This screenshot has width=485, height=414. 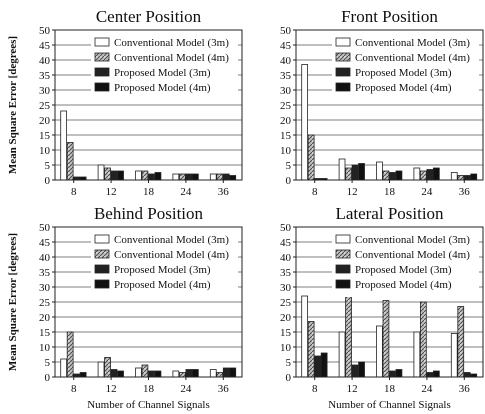 What do you see at coordinates (48, 166) in the screenshot?
I see `y-tick-label: 5` at bounding box center [48, 166].